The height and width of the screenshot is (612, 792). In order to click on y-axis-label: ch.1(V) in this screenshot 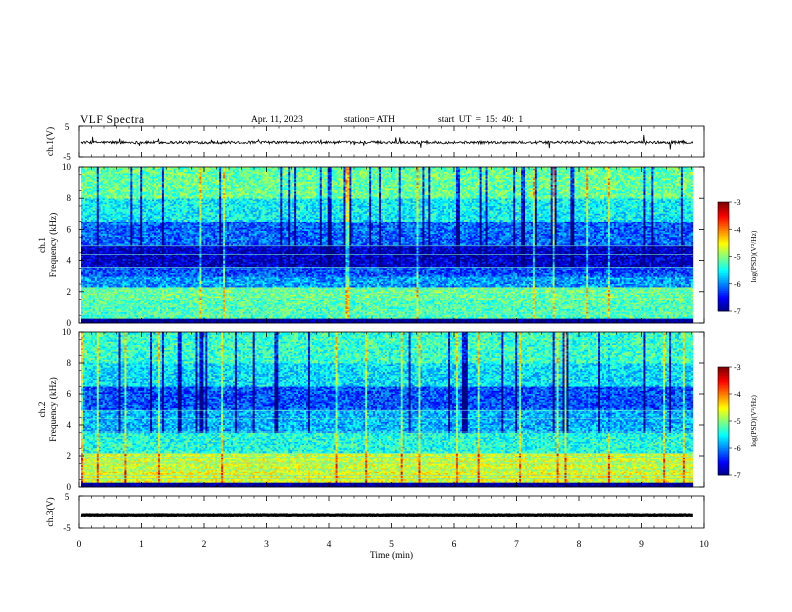, I will do `click(50, 141)`.